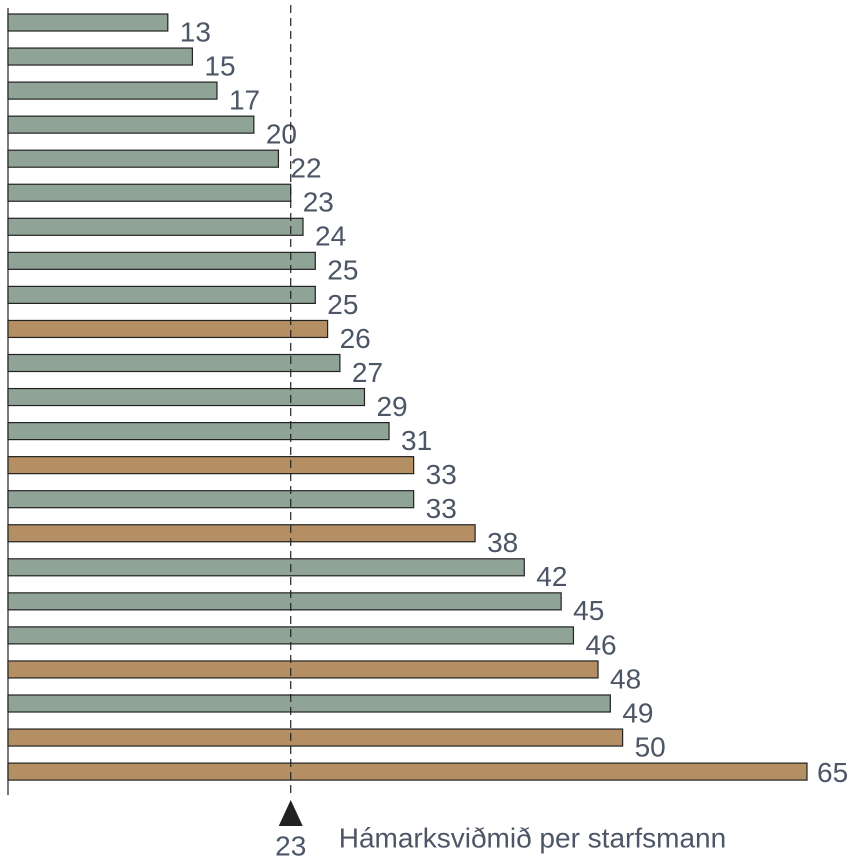 This screenshot has height=863, width=860. Describe the element at coordinates (502, 542) in the screenshot. I see `value-label: 38` at that location.